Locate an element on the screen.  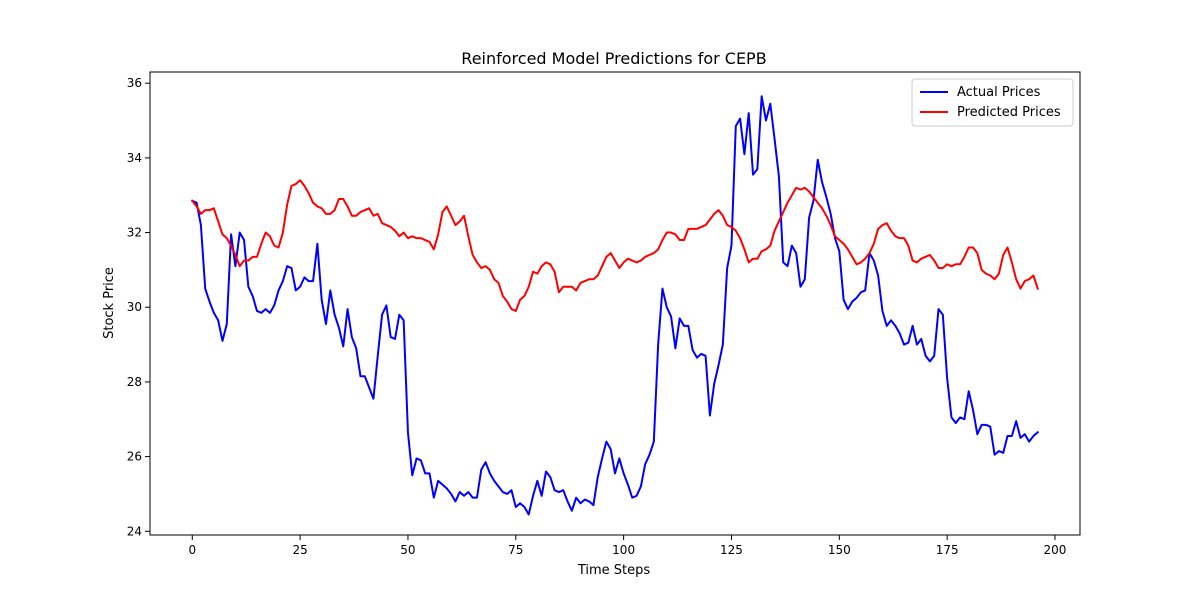
y-tick-label: 24 is located at coordinates (134, 531).